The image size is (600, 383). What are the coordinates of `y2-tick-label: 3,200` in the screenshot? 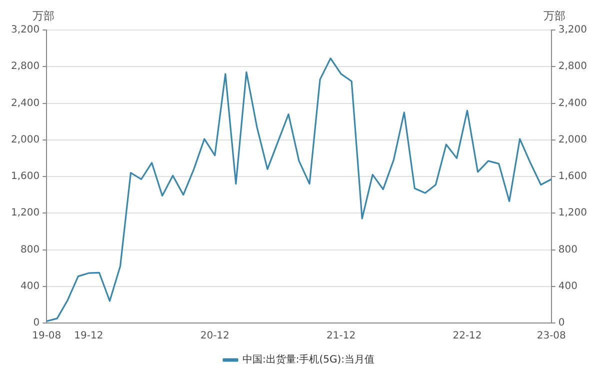 It's located at (573, 30).